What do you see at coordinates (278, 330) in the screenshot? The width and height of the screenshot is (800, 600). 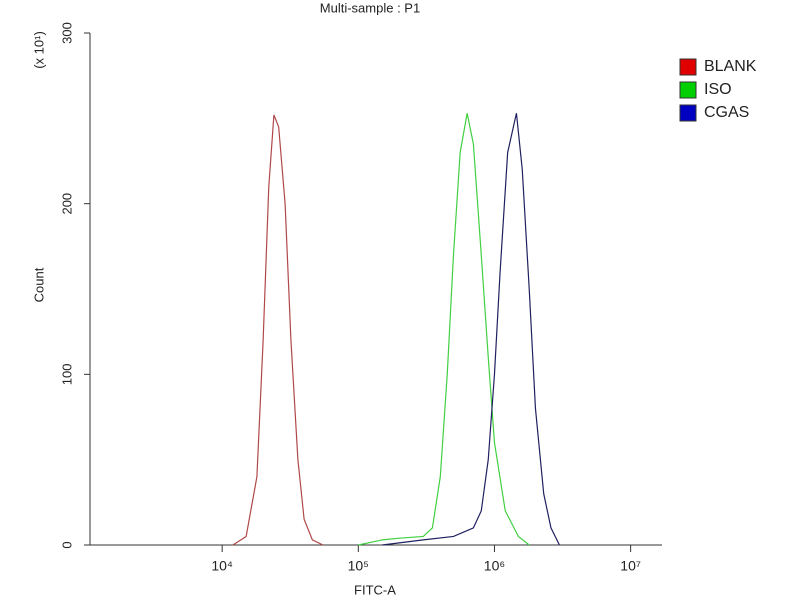 I see `histogram-line` at bounding box center [278, 330].